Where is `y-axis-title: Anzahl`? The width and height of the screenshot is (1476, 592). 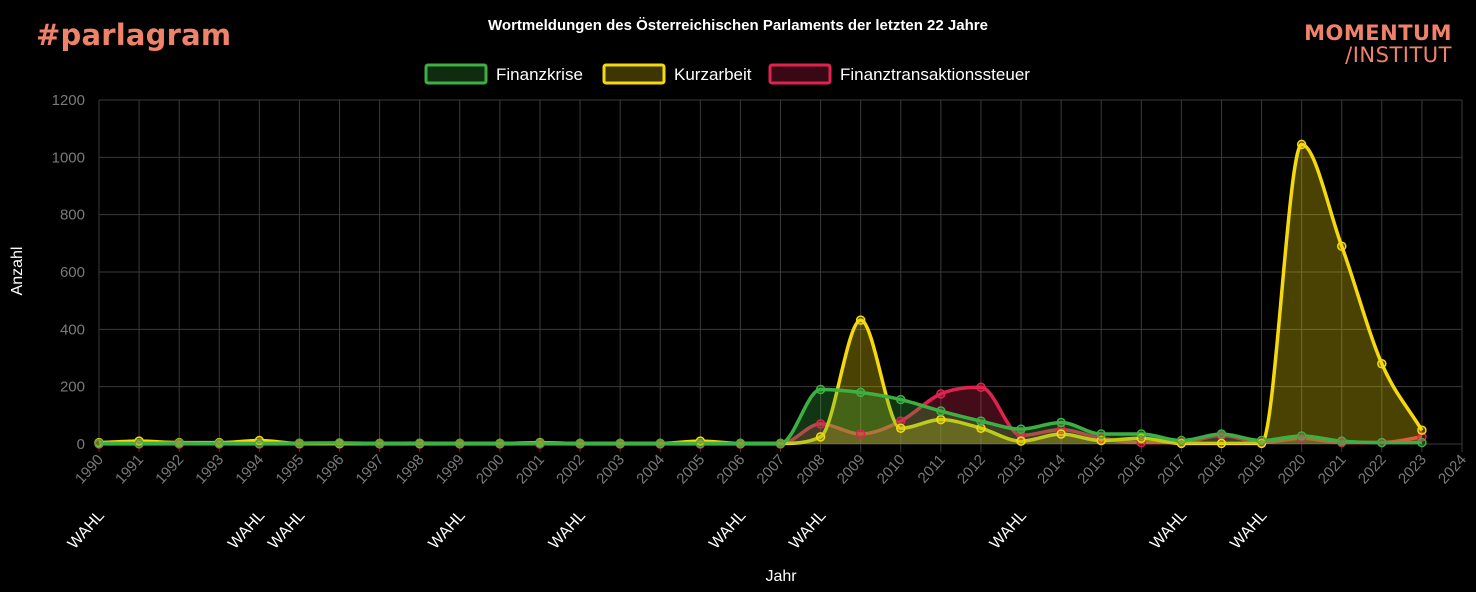 y-axis-title: Anzahl is located at coordinates (17, 271).